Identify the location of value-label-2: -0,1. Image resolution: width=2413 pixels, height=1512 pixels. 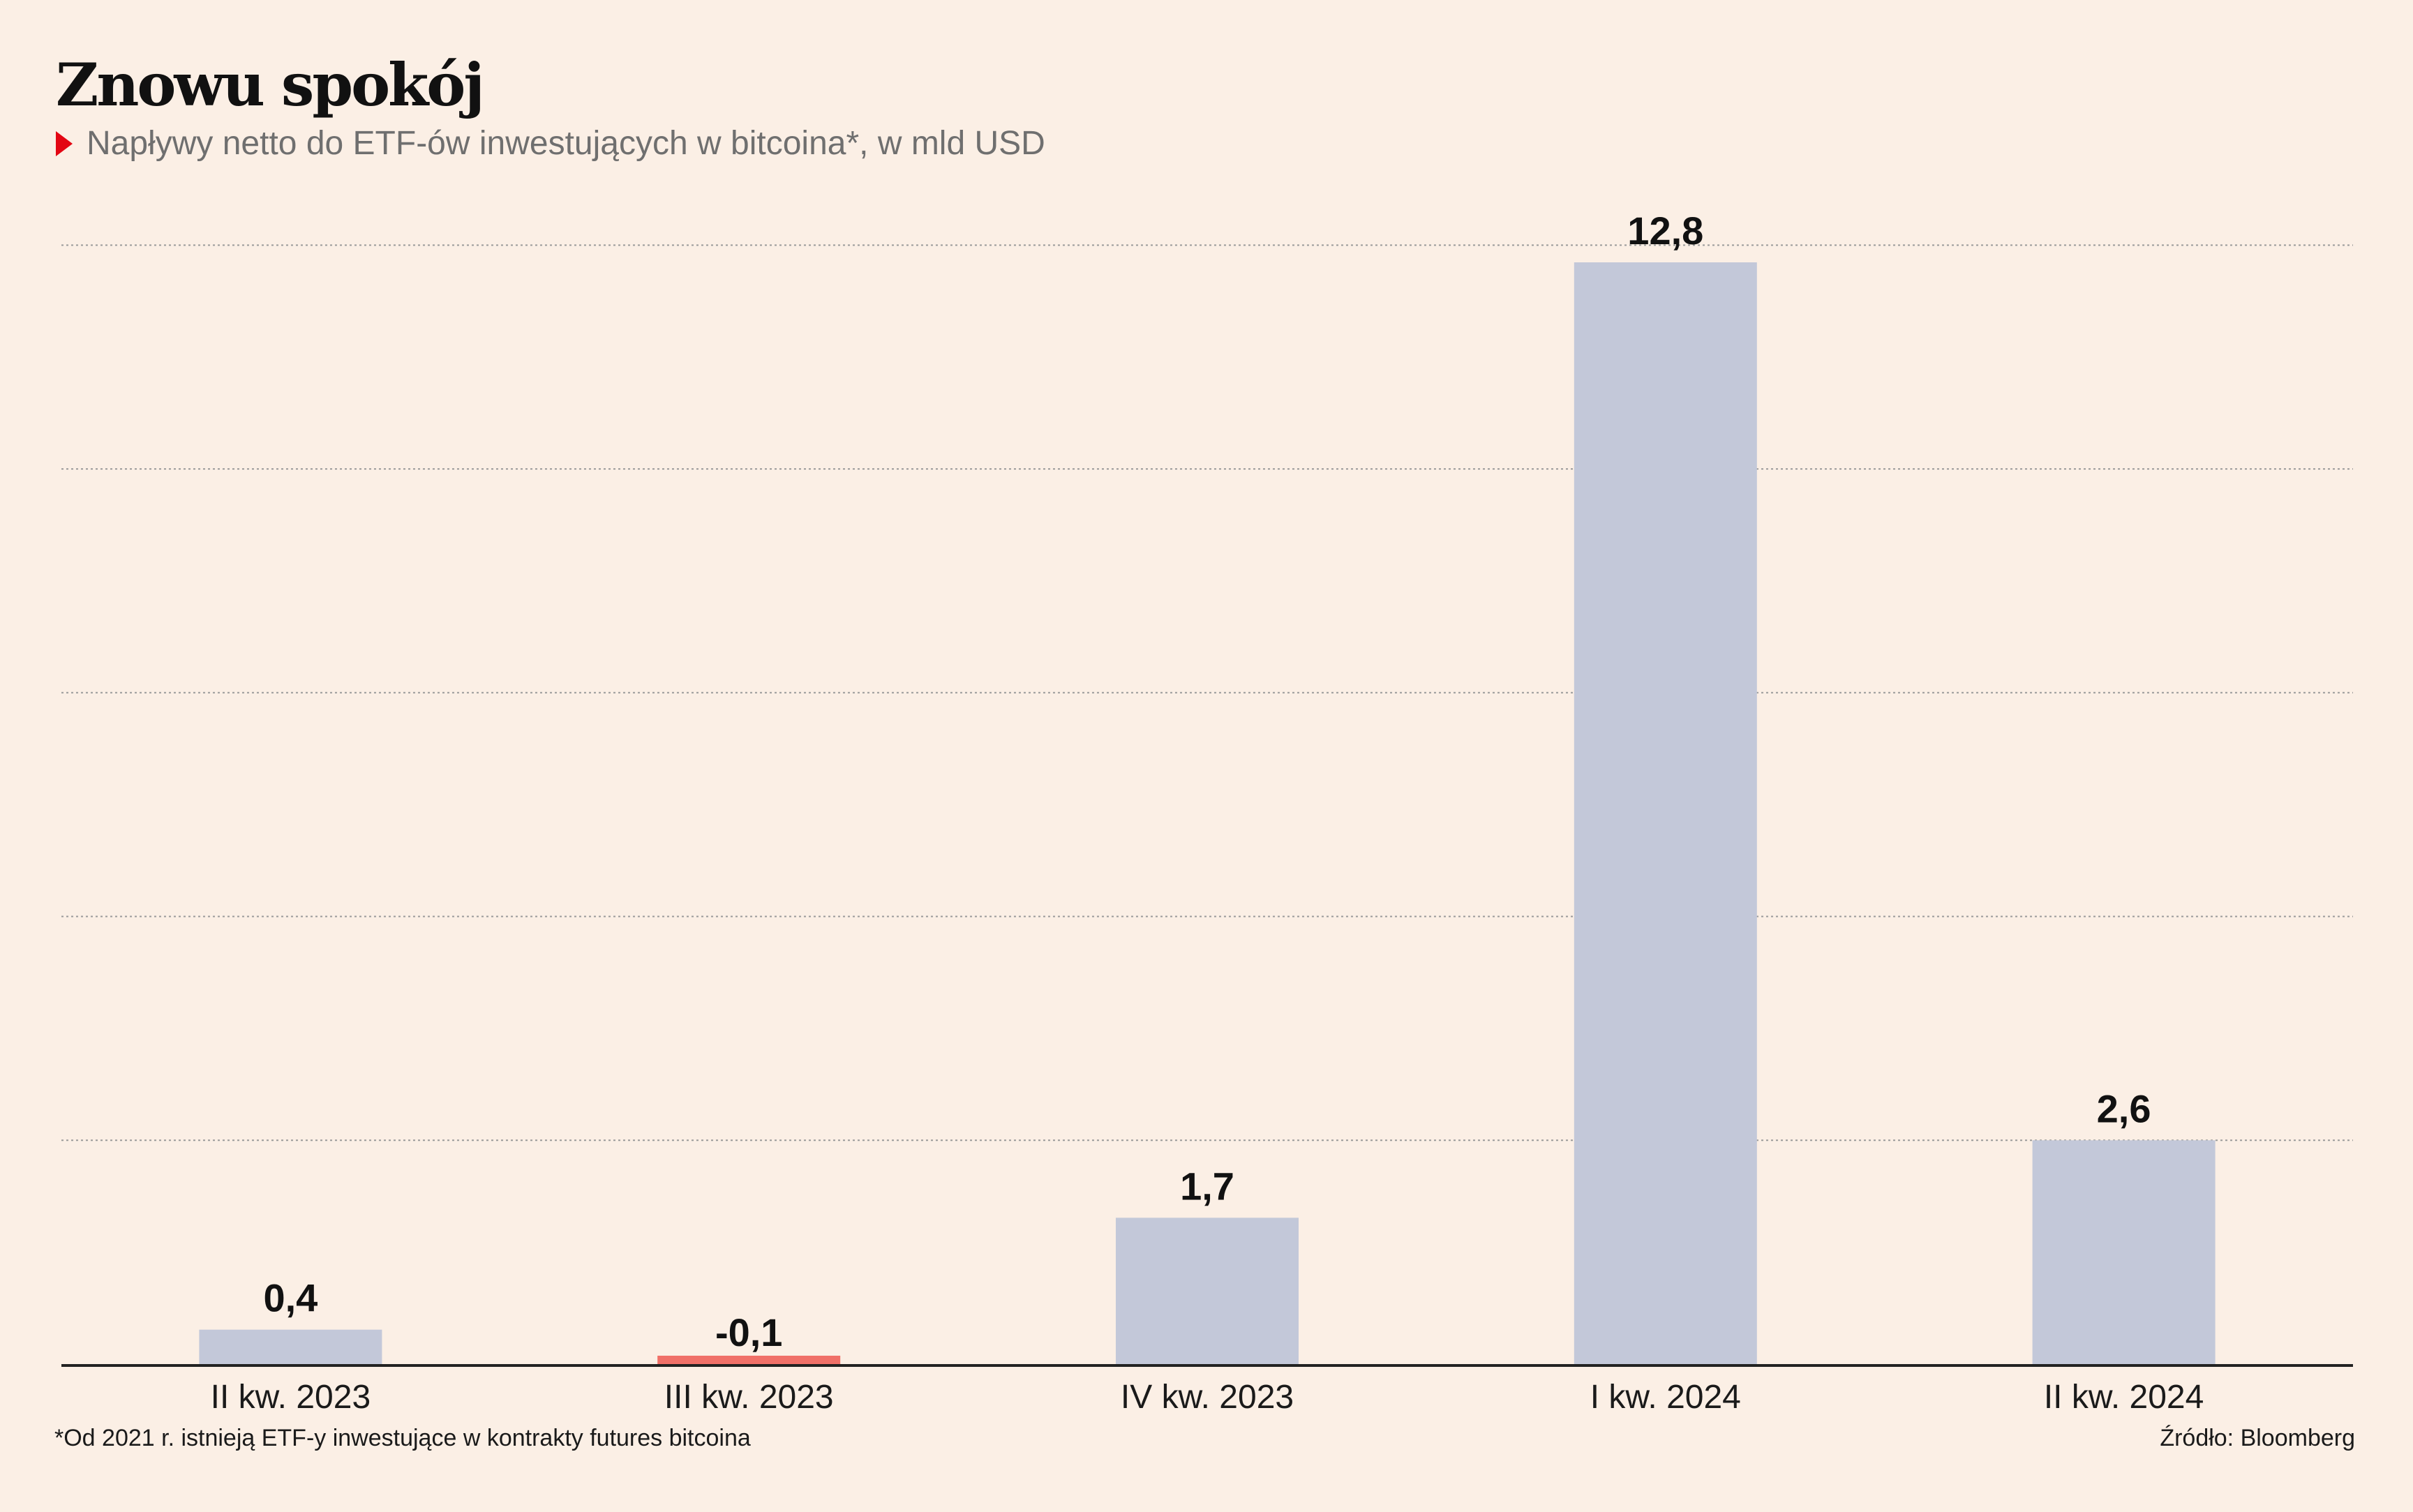
(749, 1332).